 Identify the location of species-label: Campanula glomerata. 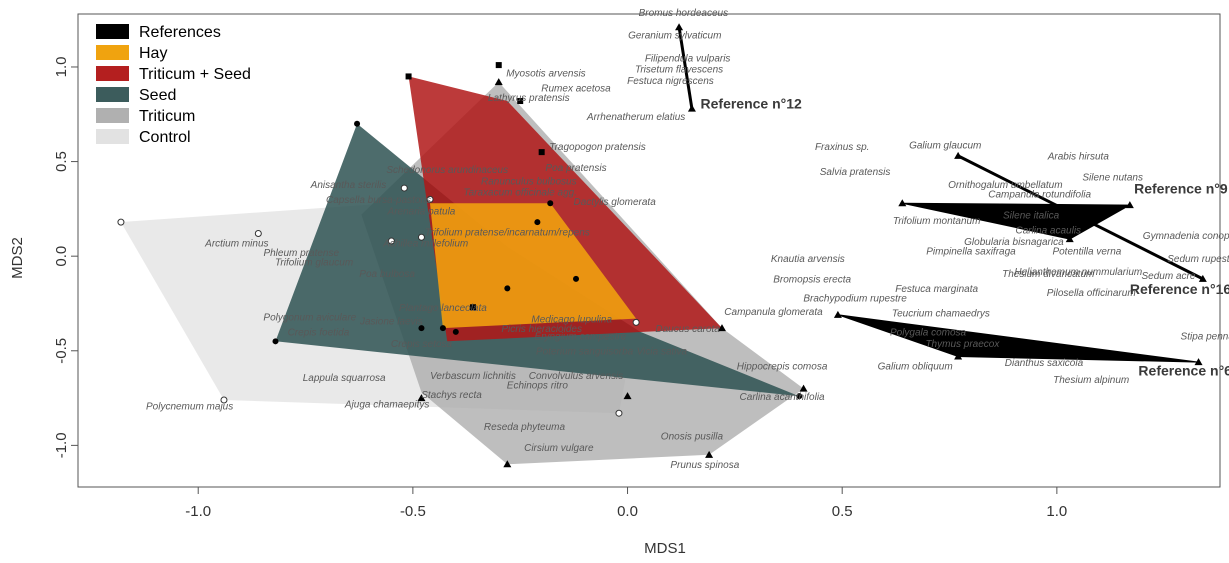
(773, 312).